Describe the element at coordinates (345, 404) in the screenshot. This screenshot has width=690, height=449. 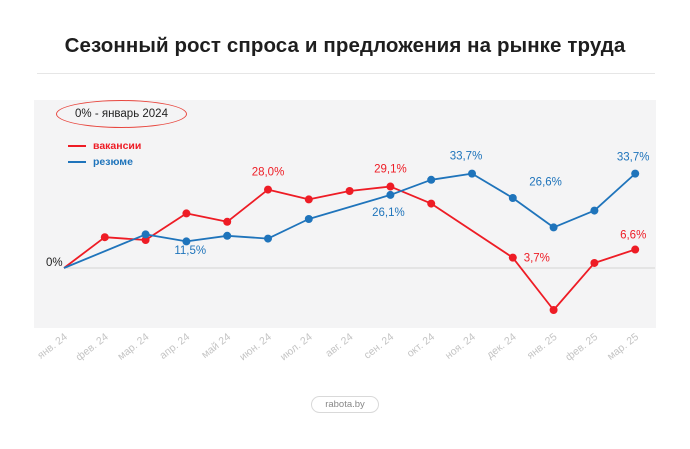
I see `source-badge: rabota.by` at that location.